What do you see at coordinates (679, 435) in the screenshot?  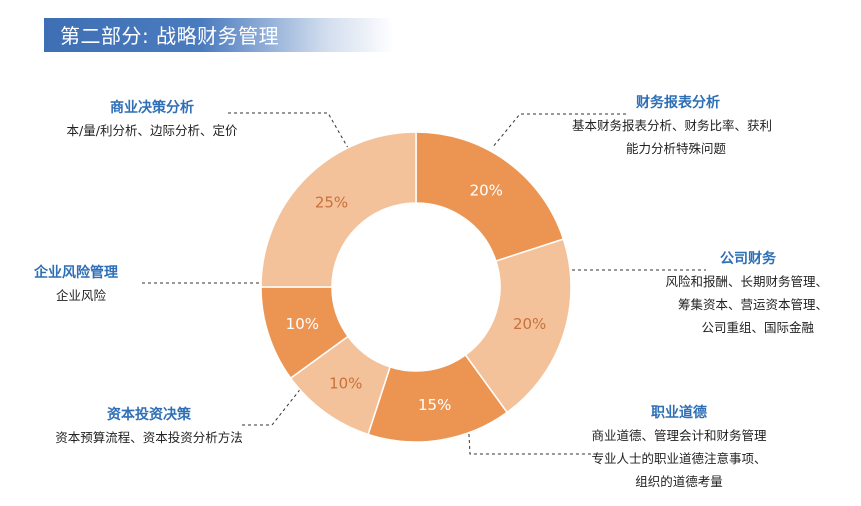 I see `category-detail: 商业道德、管理会计和财务管理` at bounding box center [679, 435].